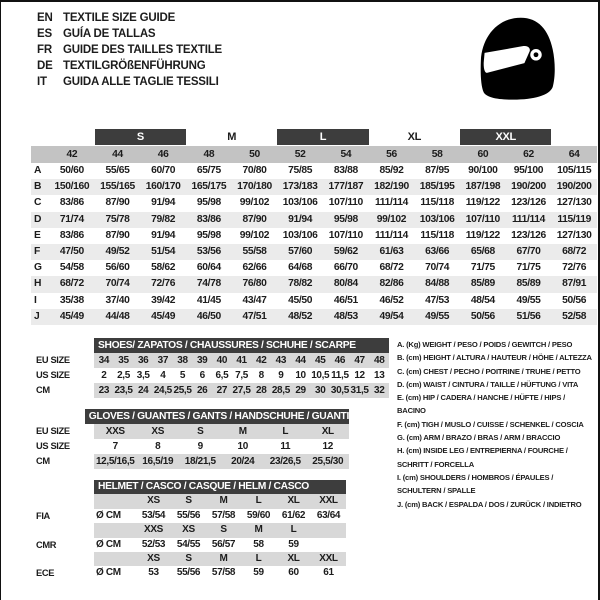 The height and width of the screenshot is (600, 600). Describe the element at coordinates (53, 375) in the screenshot. I see `row-label: US SIZE` at that location.